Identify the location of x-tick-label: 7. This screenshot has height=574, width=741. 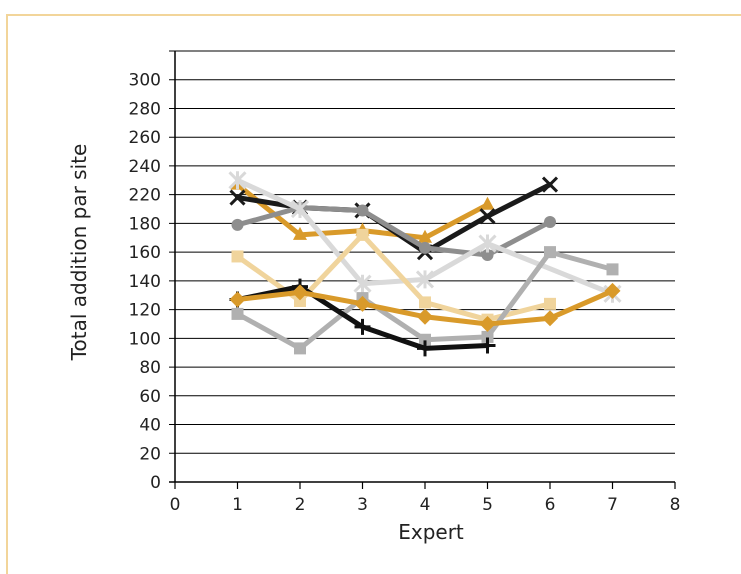
(612, 505).